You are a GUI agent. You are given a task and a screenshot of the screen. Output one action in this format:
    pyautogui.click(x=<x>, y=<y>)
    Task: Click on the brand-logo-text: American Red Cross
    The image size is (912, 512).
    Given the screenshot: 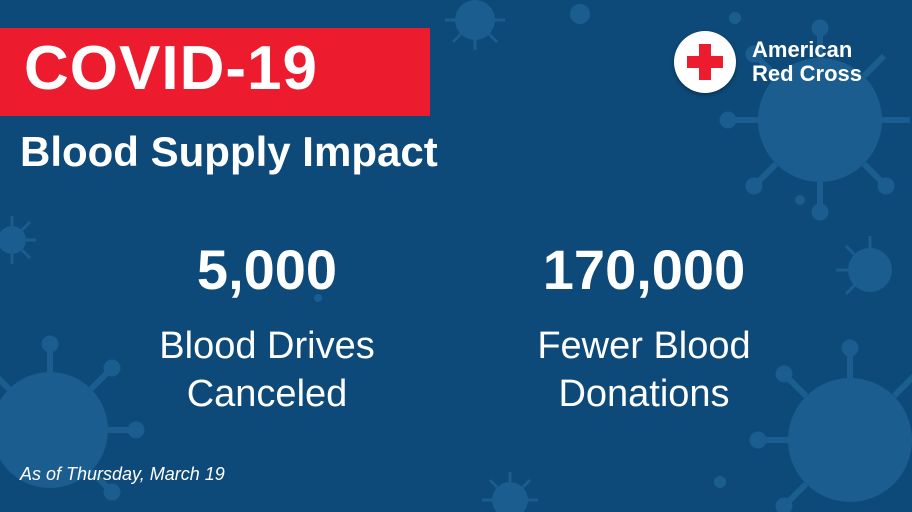 What is the action you would take?
    pyautogui.click(x=807, y=62)
    